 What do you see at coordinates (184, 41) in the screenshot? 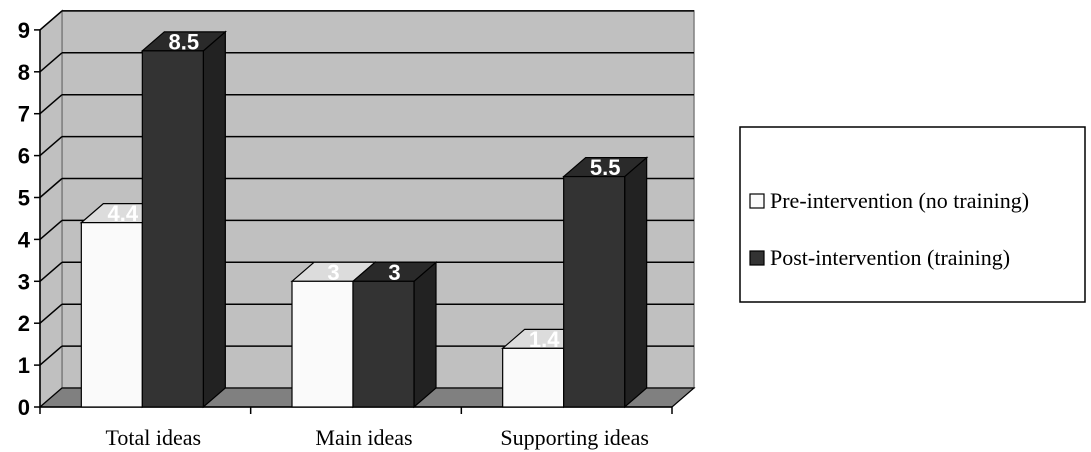
I see `data-label: 8.5` at bounding box center [184, 41].